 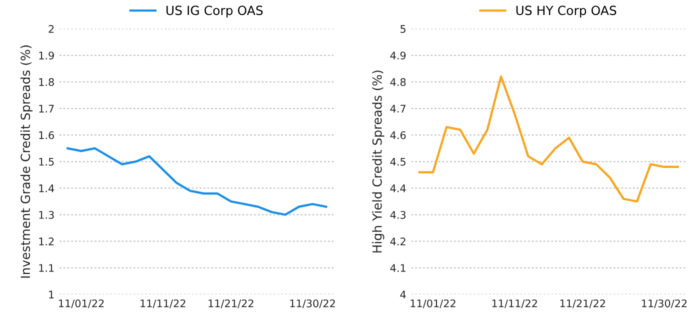 What do you see at coordinates (46, 214) in the screenshot?
I see `y-tick-label: 1.3` at bounding box center [46, 214].